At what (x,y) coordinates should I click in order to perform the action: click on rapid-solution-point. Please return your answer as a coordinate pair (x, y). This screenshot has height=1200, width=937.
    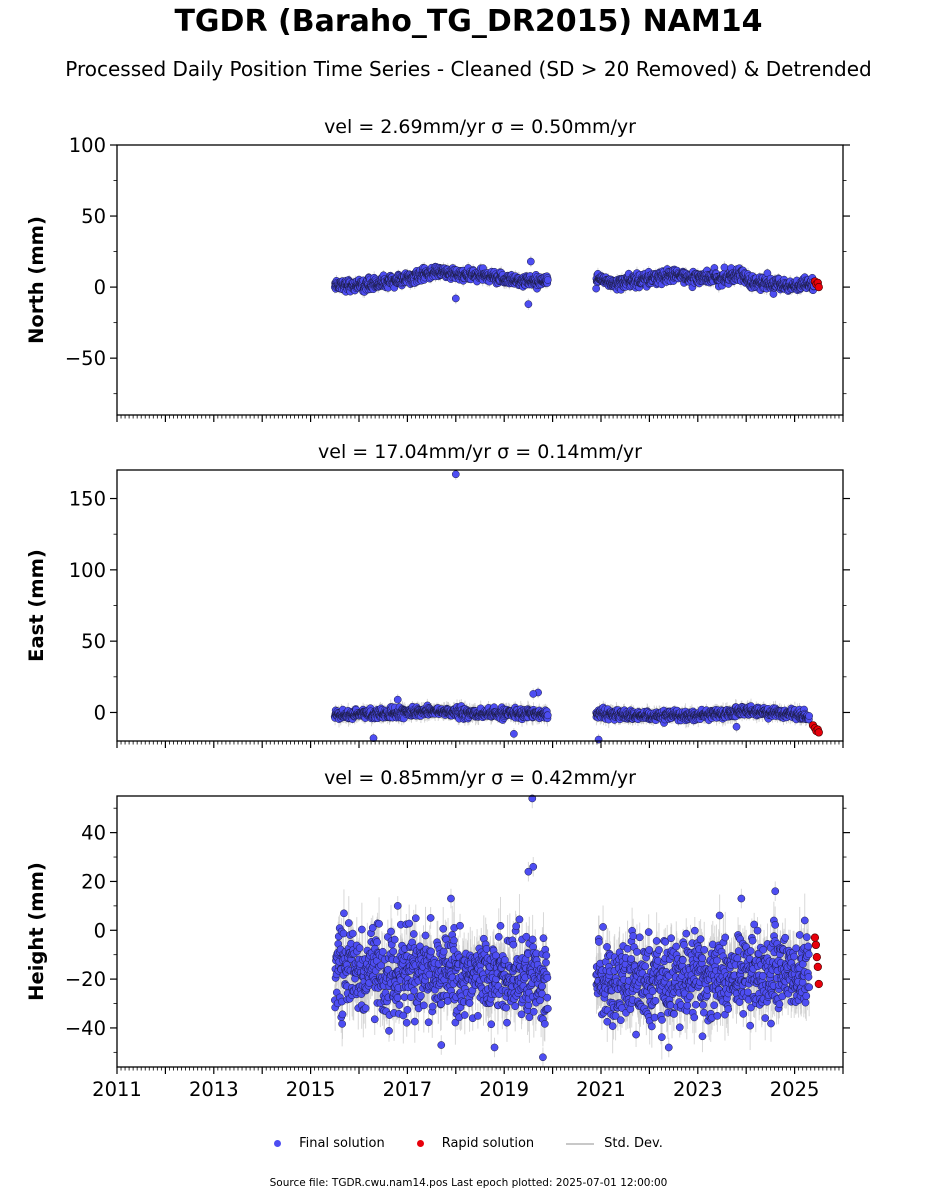
    Looking at the image, I should click on (818, 287).